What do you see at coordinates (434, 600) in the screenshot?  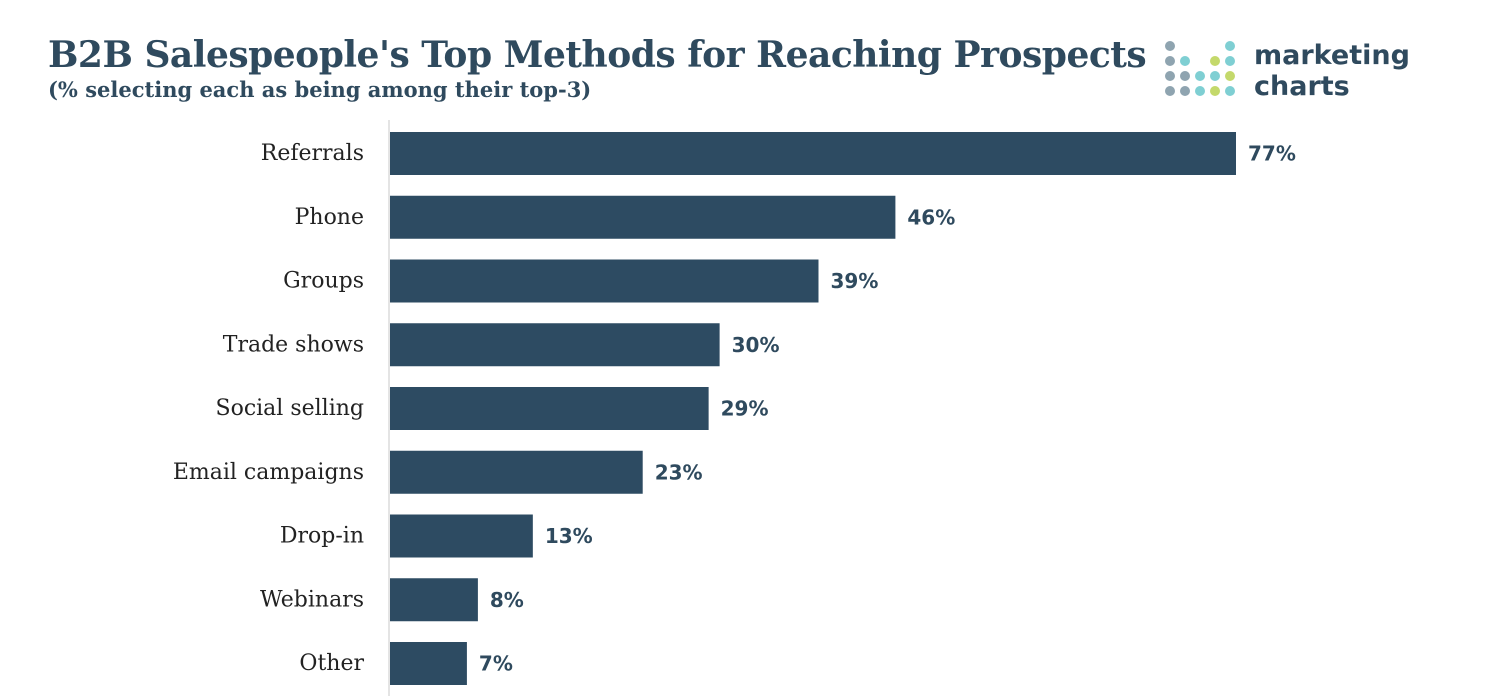 I see `bar-webinars` at bounding box center [434, 600].